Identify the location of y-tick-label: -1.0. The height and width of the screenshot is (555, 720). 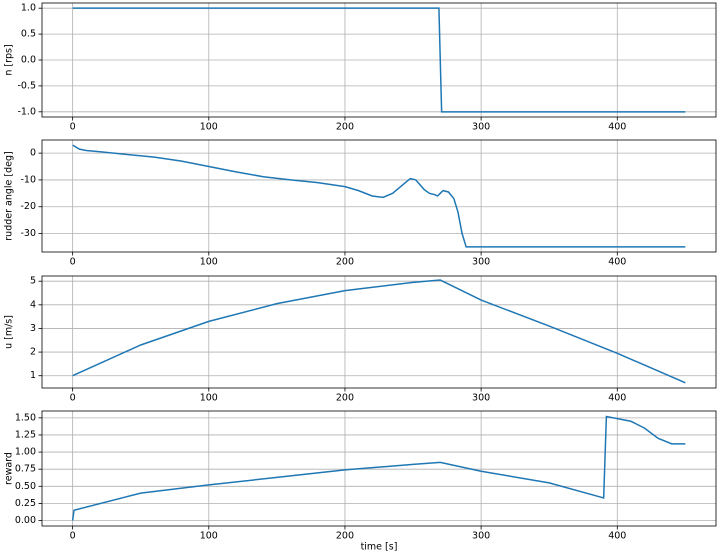
(26, 111).